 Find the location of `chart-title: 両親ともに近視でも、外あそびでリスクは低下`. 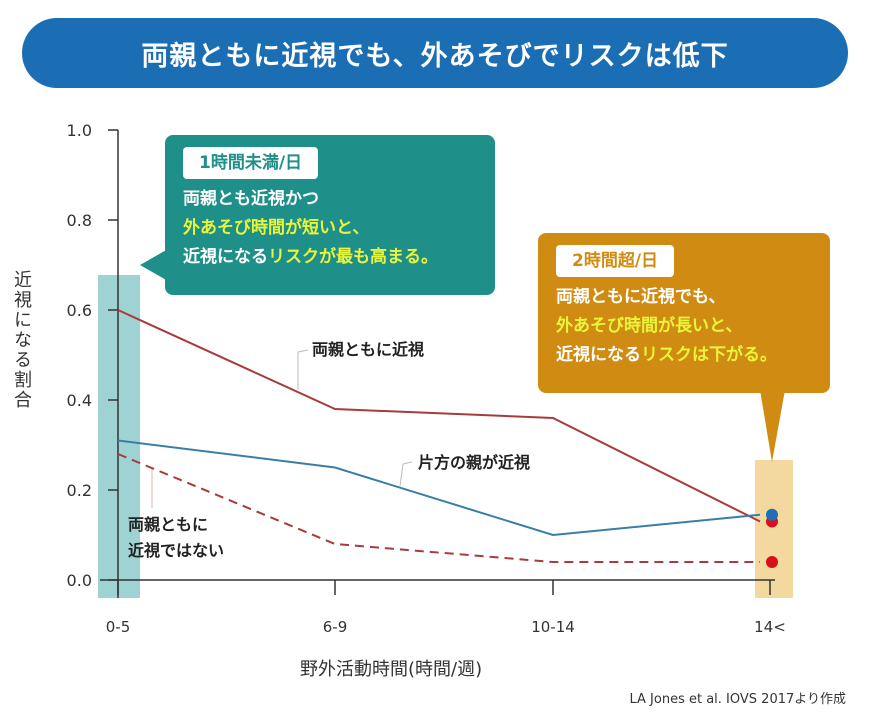

chart-title: 両親ともに近視でも、外あそびでリスクは低下 is located at coordinates (435, 53).